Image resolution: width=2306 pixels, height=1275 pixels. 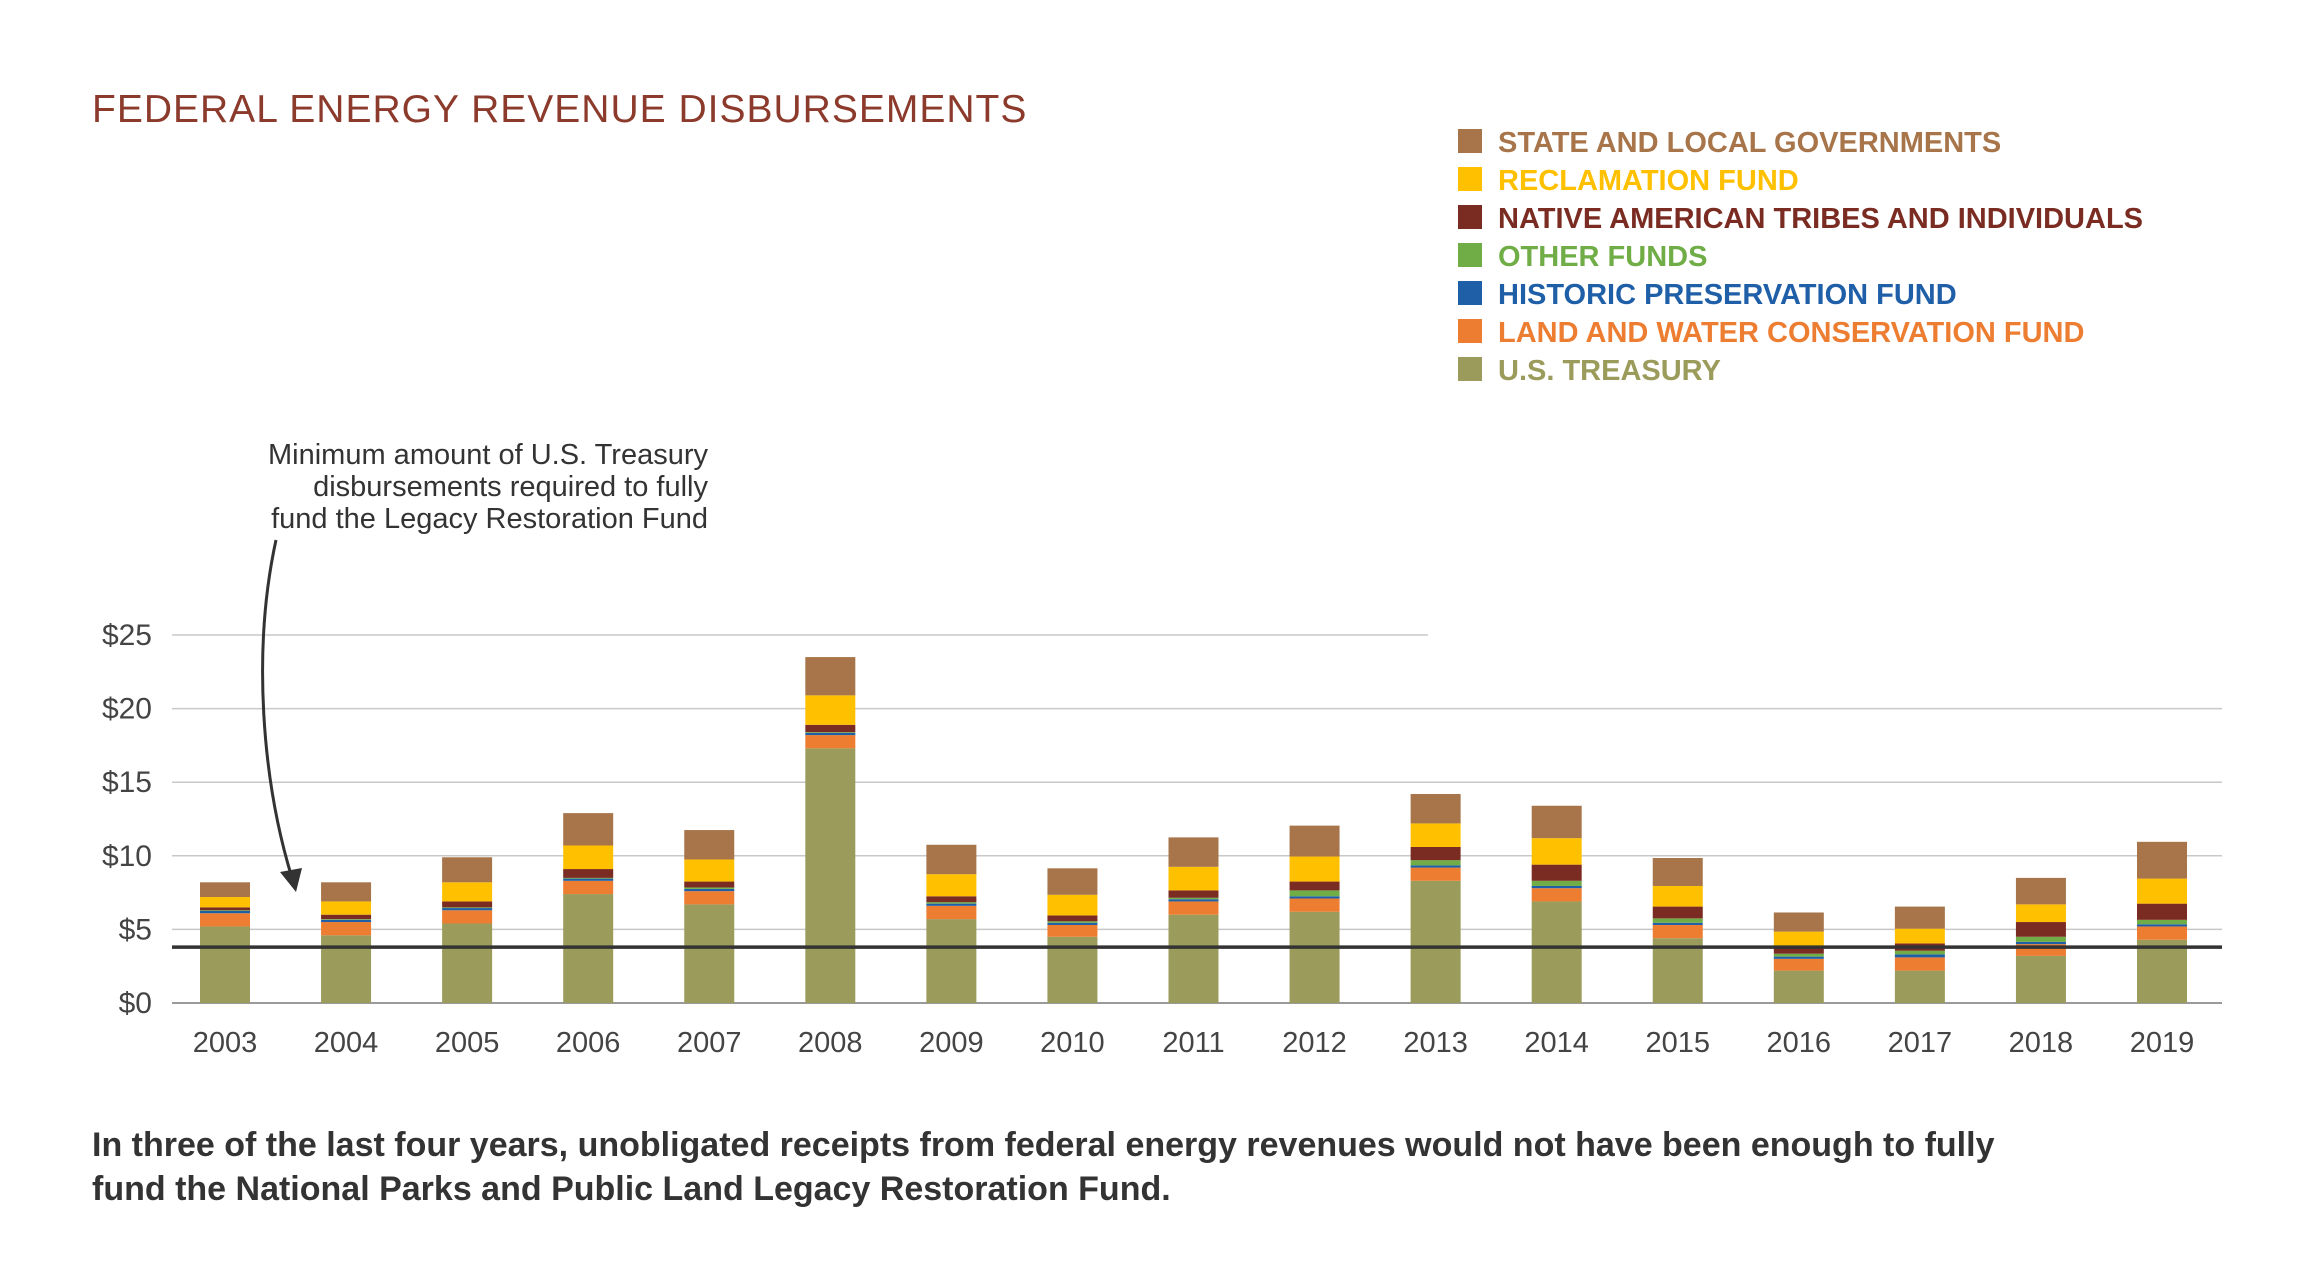 What do you see at coordinates (291, 880) in the screenshot?
I see `arrowhead-icon` at bounding box center [291, 880].